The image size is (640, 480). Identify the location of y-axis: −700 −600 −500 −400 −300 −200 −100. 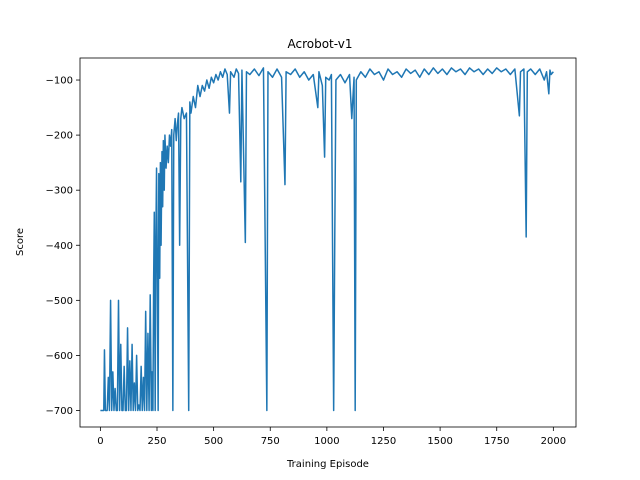
(63, 246).